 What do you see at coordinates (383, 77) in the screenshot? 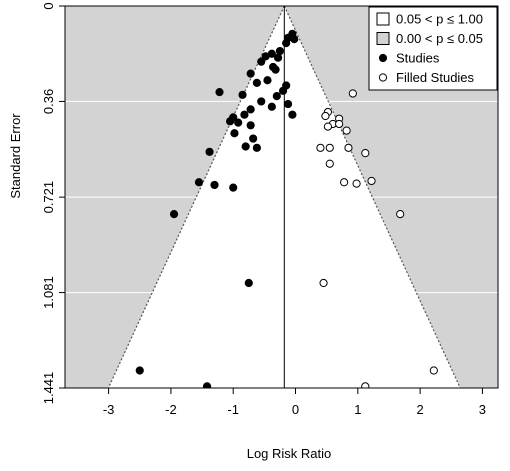
I see `legend-symbol-filled-studies` at bounding box center [383, 77].